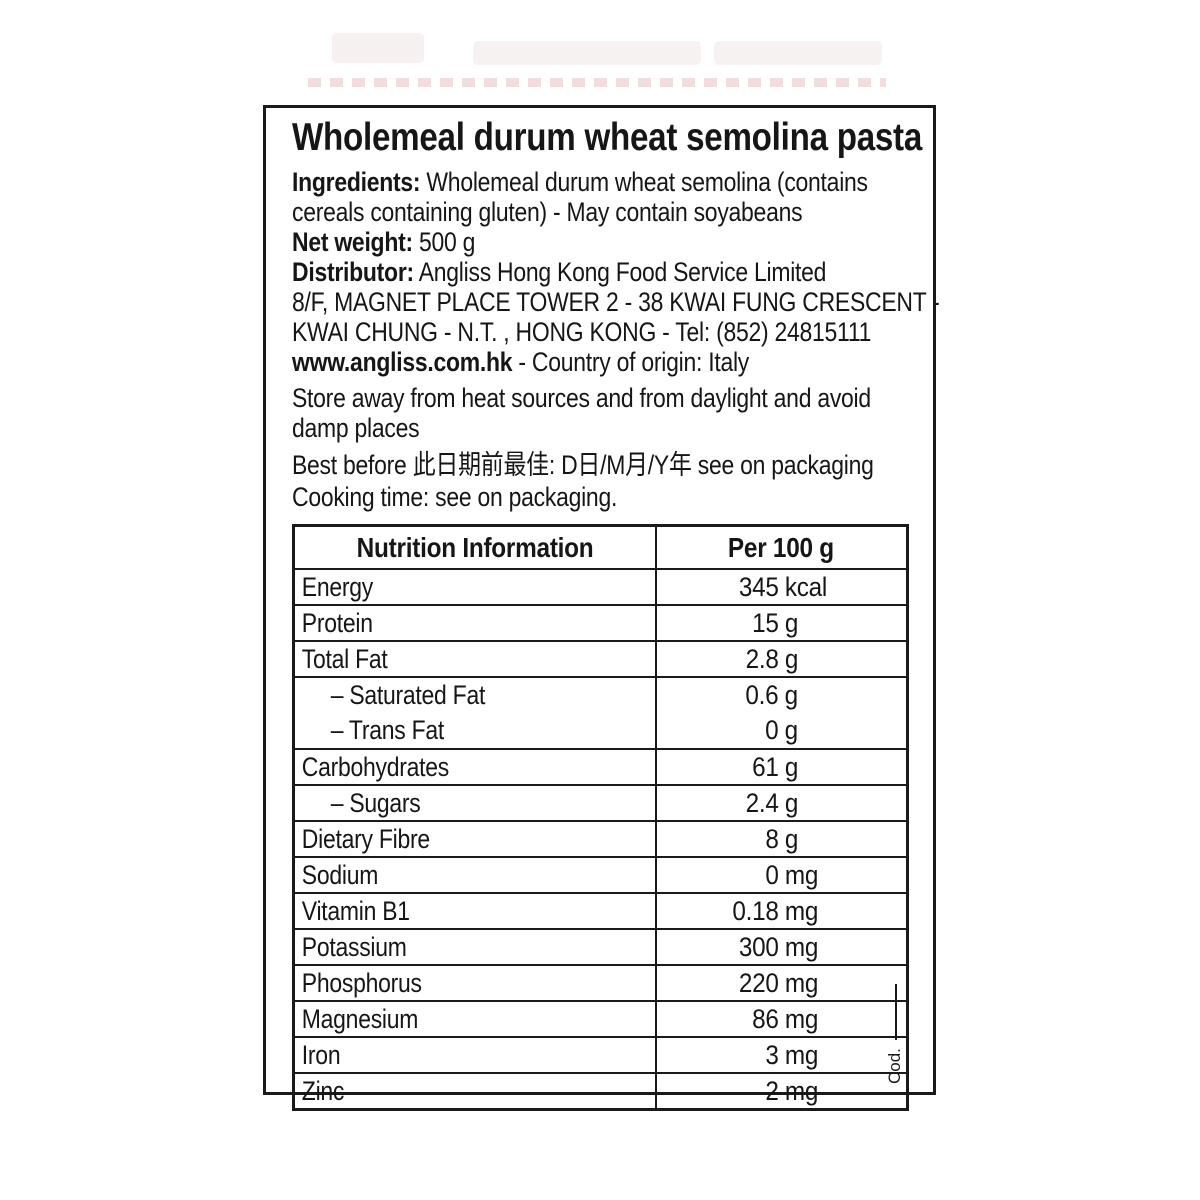 Image resolution: width=1200 pixels, height=1200 pixels. What do you see at coordinates (762, 658) in the screenshot?
I see `nutrient-value: 2.8` at bounding box center [762, 658].